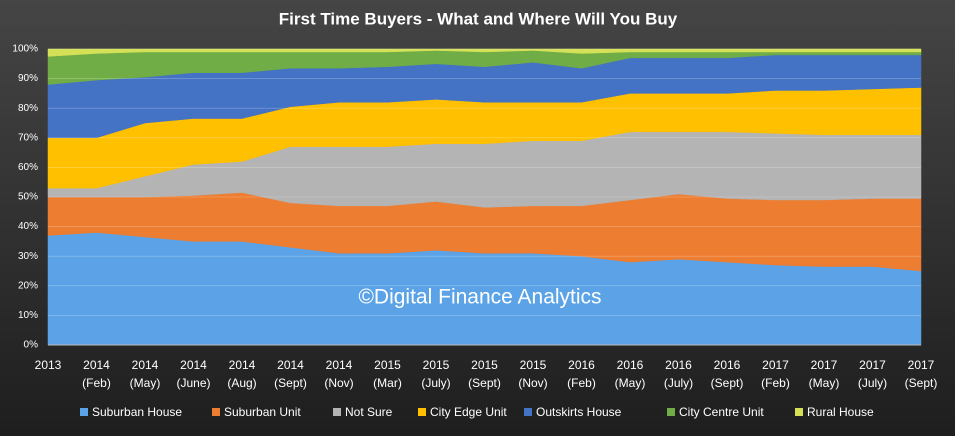 The height and width of the screenshot is (436, 955). Describe the element at coordinates (28, 137) in the screenshot. I see `y-tick-label: 70%` at that location.